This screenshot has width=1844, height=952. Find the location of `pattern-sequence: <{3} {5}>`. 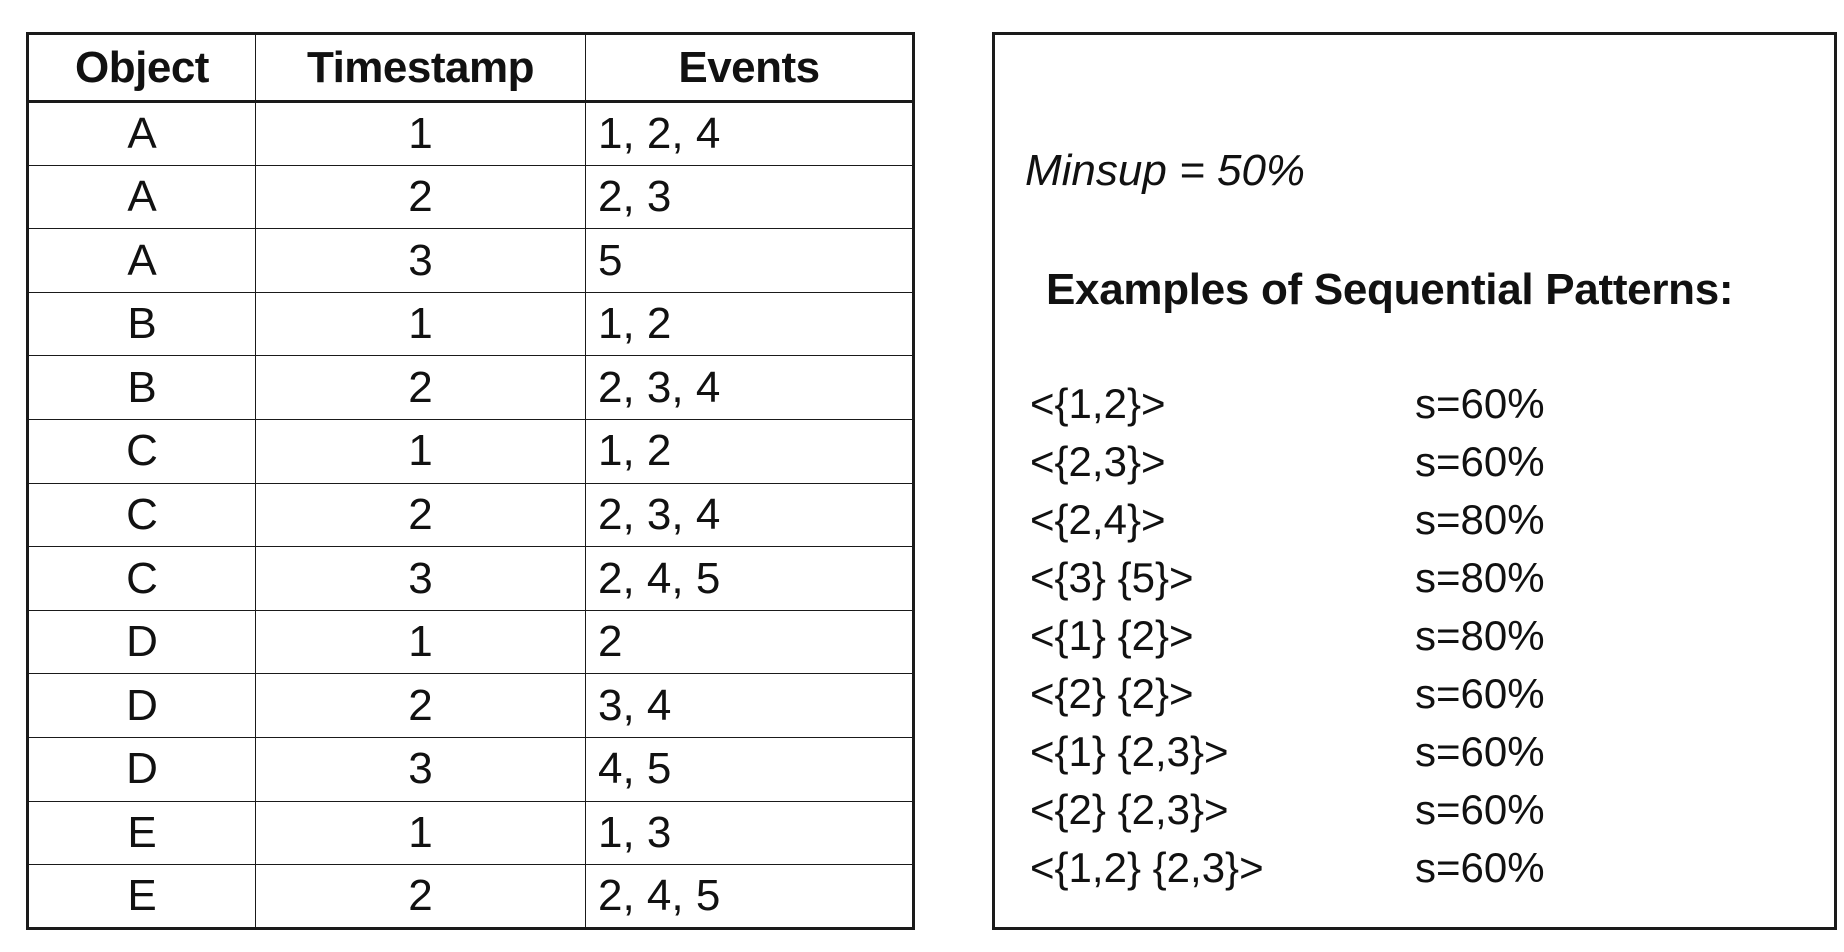

pattern-sequence: <{3} {5}> is located at coordinates (1112, 577).